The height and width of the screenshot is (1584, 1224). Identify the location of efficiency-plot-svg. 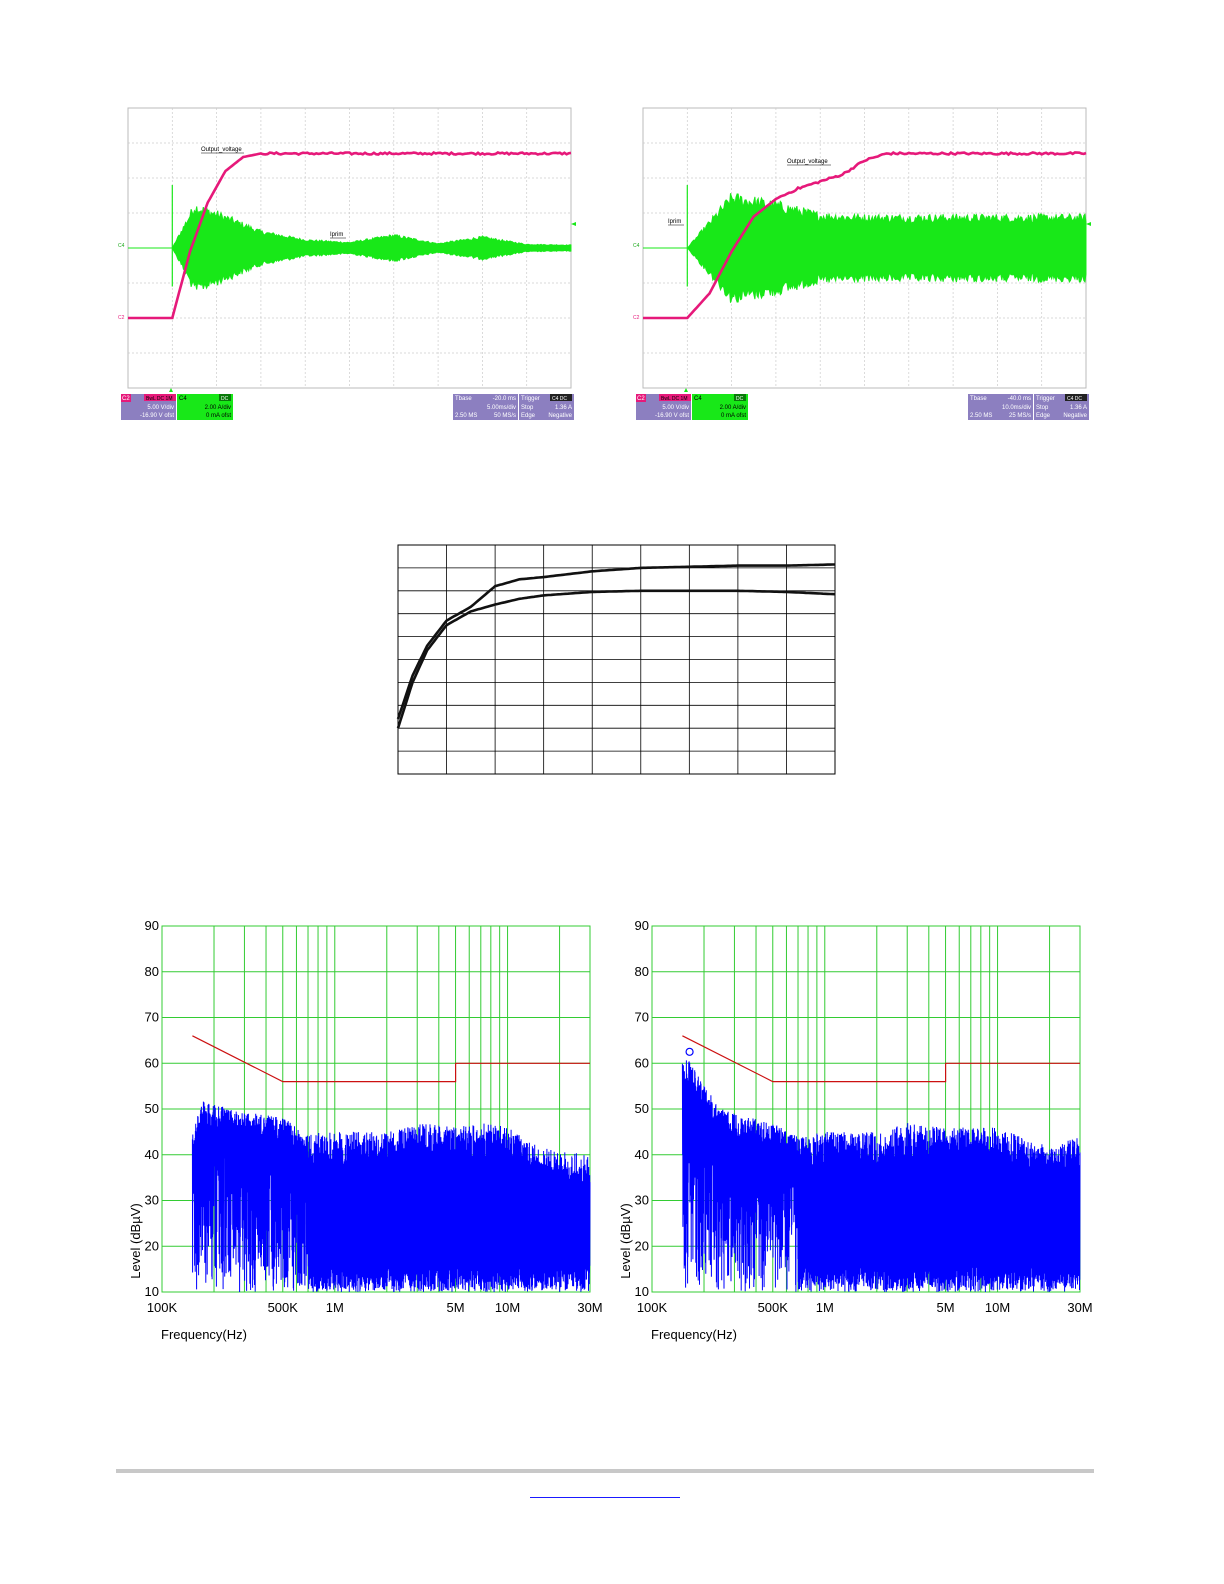
(616, 659).